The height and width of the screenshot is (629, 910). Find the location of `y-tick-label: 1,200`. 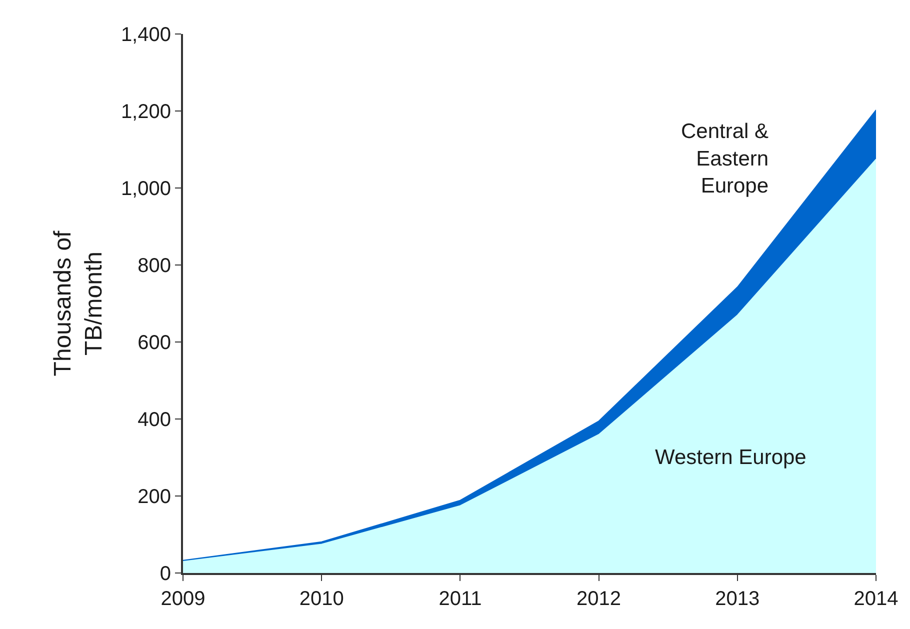

y-tick-label: 1,200 is located at coordinates (145, 112).